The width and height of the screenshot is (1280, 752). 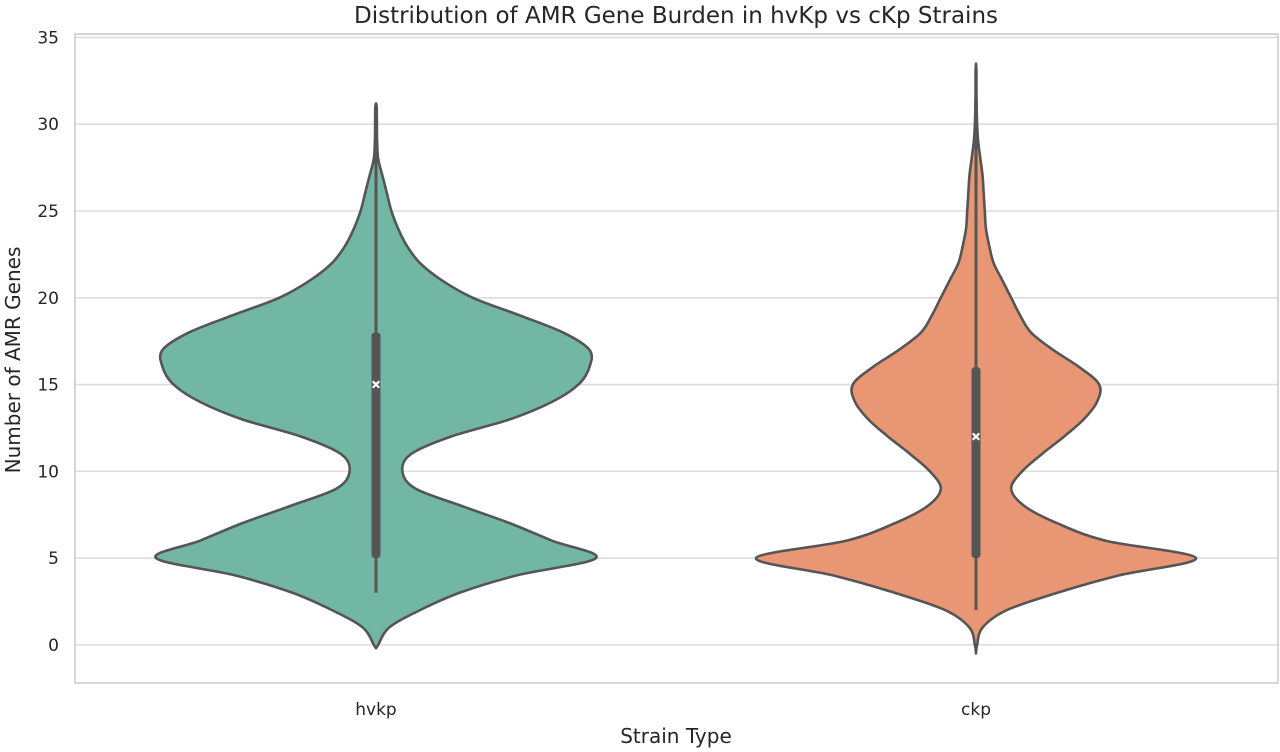 I want to click on x-tick-label-hvkp: hvkp, so click(x=375, y=710).